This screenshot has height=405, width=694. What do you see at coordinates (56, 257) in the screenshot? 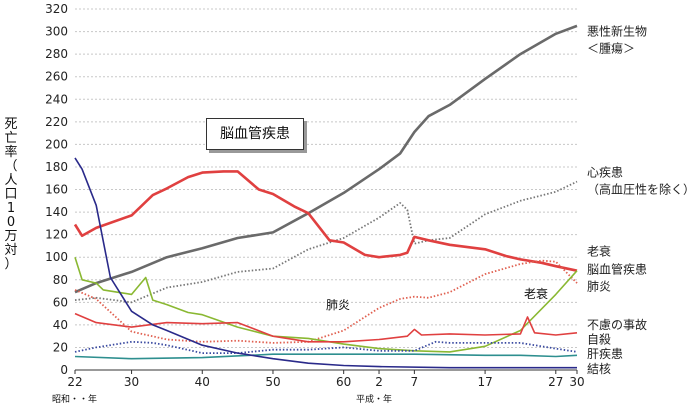
I see `y-tick-label: 100` at bounding box center [56, 257].